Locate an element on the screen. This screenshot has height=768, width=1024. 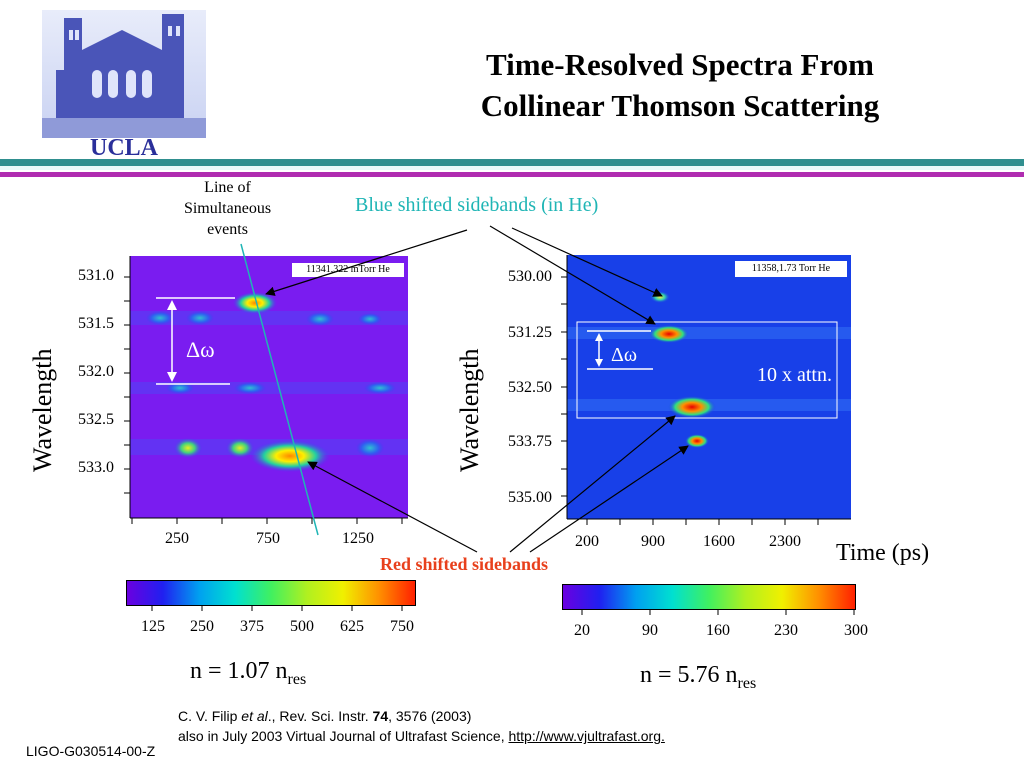
left-colorbar-ticks is located at coordinates (277, 608).